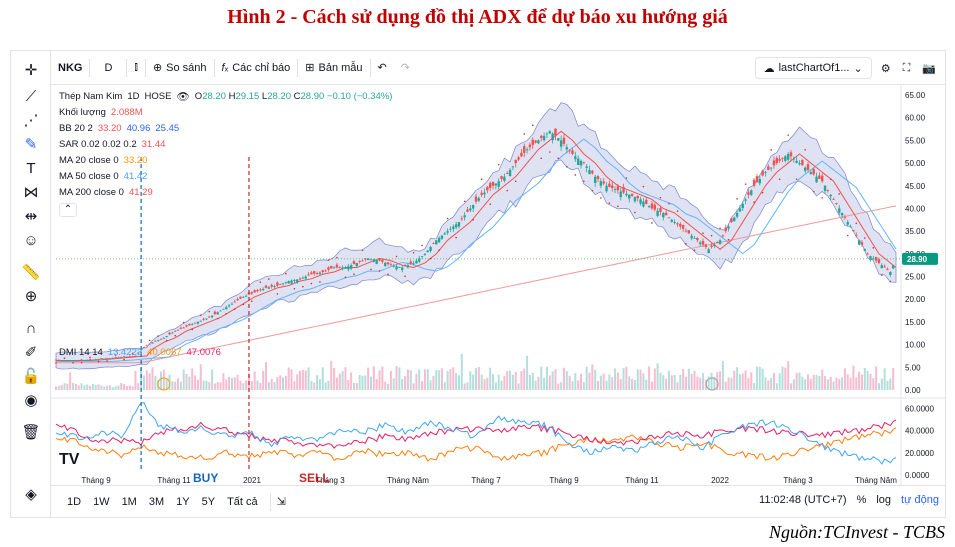 The height and width of the screenshot is (547, 955). I want to click on layout-selector: ☁ lastChartOf1... ⌄, so click(813, 68).